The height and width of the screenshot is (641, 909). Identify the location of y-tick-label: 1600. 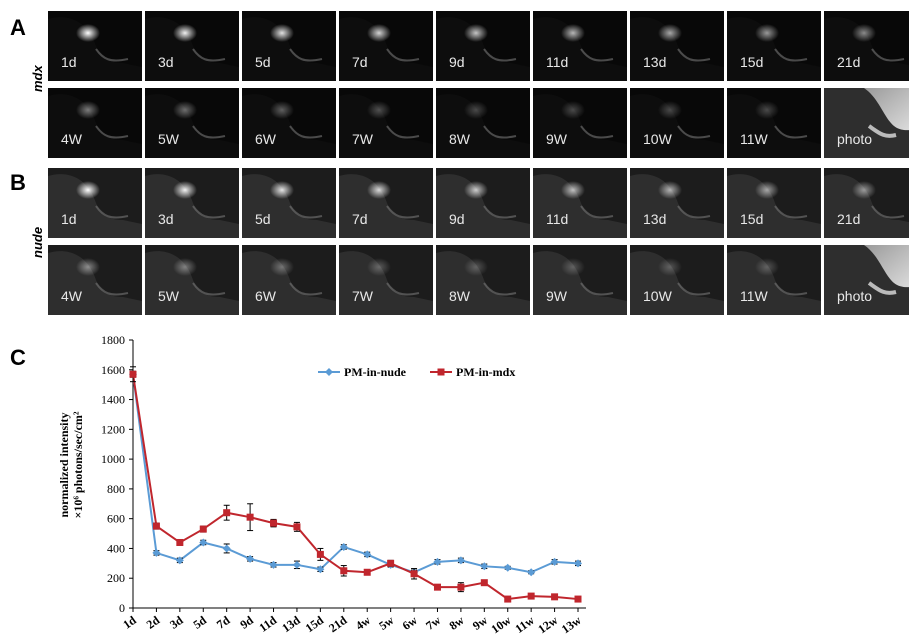
(113, 370).